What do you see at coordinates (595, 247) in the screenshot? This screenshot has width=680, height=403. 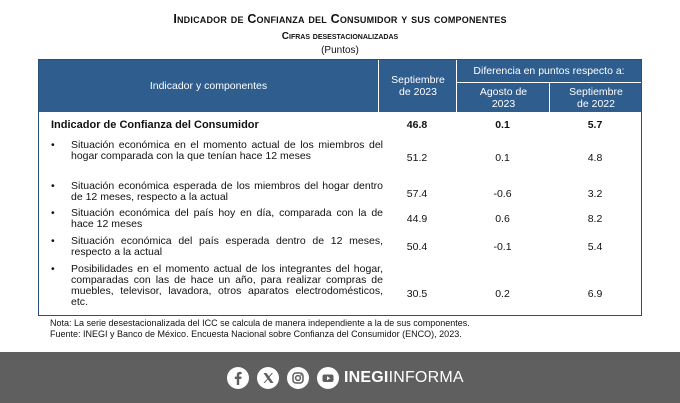 I see `cell-diff-sep22: 5.4` at bounding box center [595, 247].